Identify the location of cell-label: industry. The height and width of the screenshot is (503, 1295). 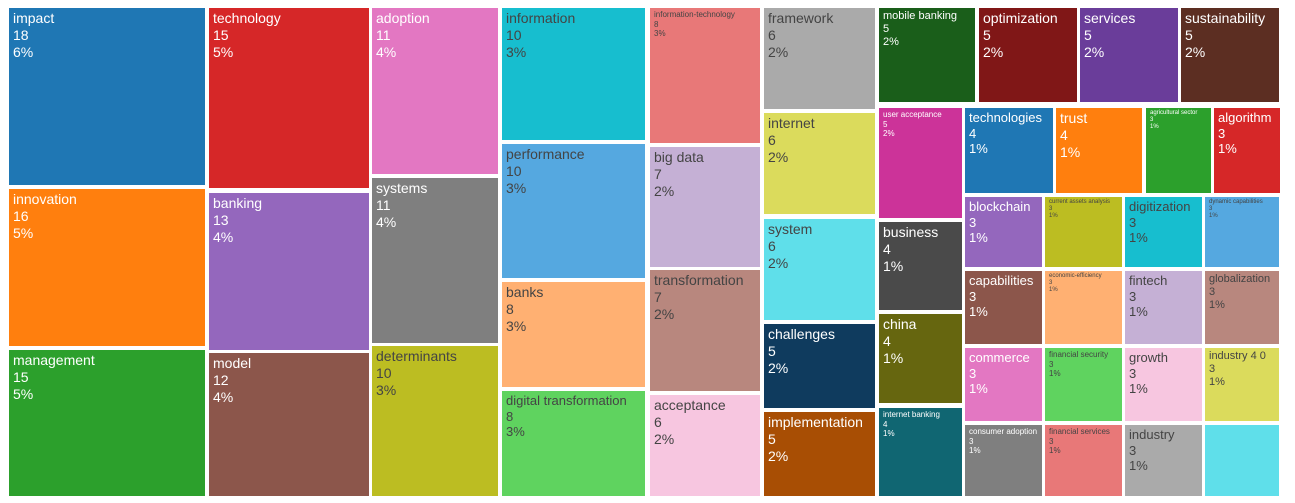
(1152, 434).